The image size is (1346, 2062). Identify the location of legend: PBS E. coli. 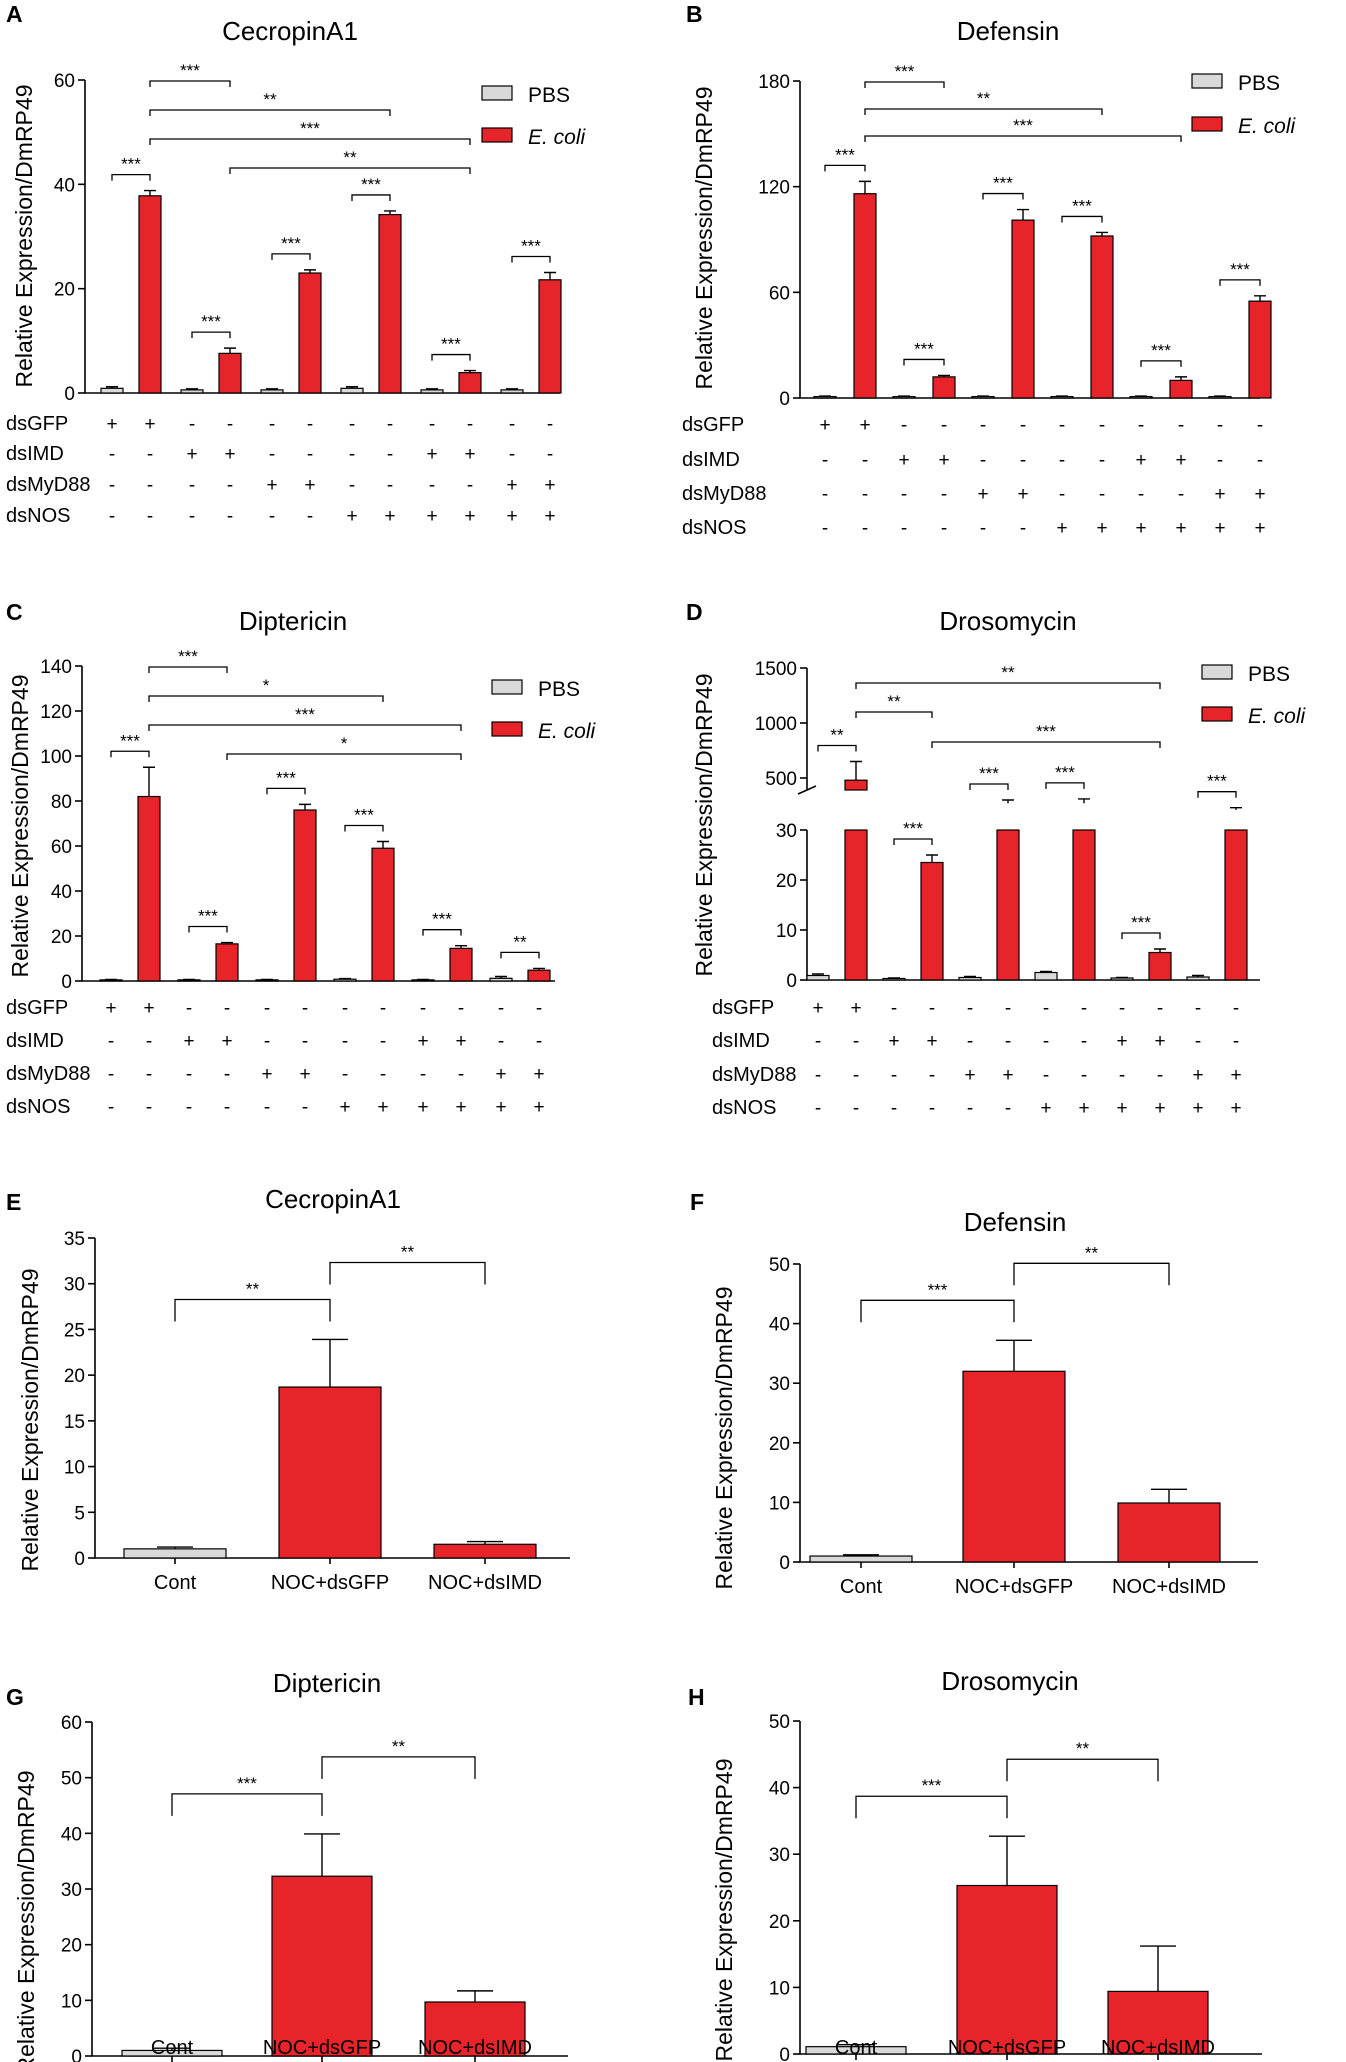
(534, 116).